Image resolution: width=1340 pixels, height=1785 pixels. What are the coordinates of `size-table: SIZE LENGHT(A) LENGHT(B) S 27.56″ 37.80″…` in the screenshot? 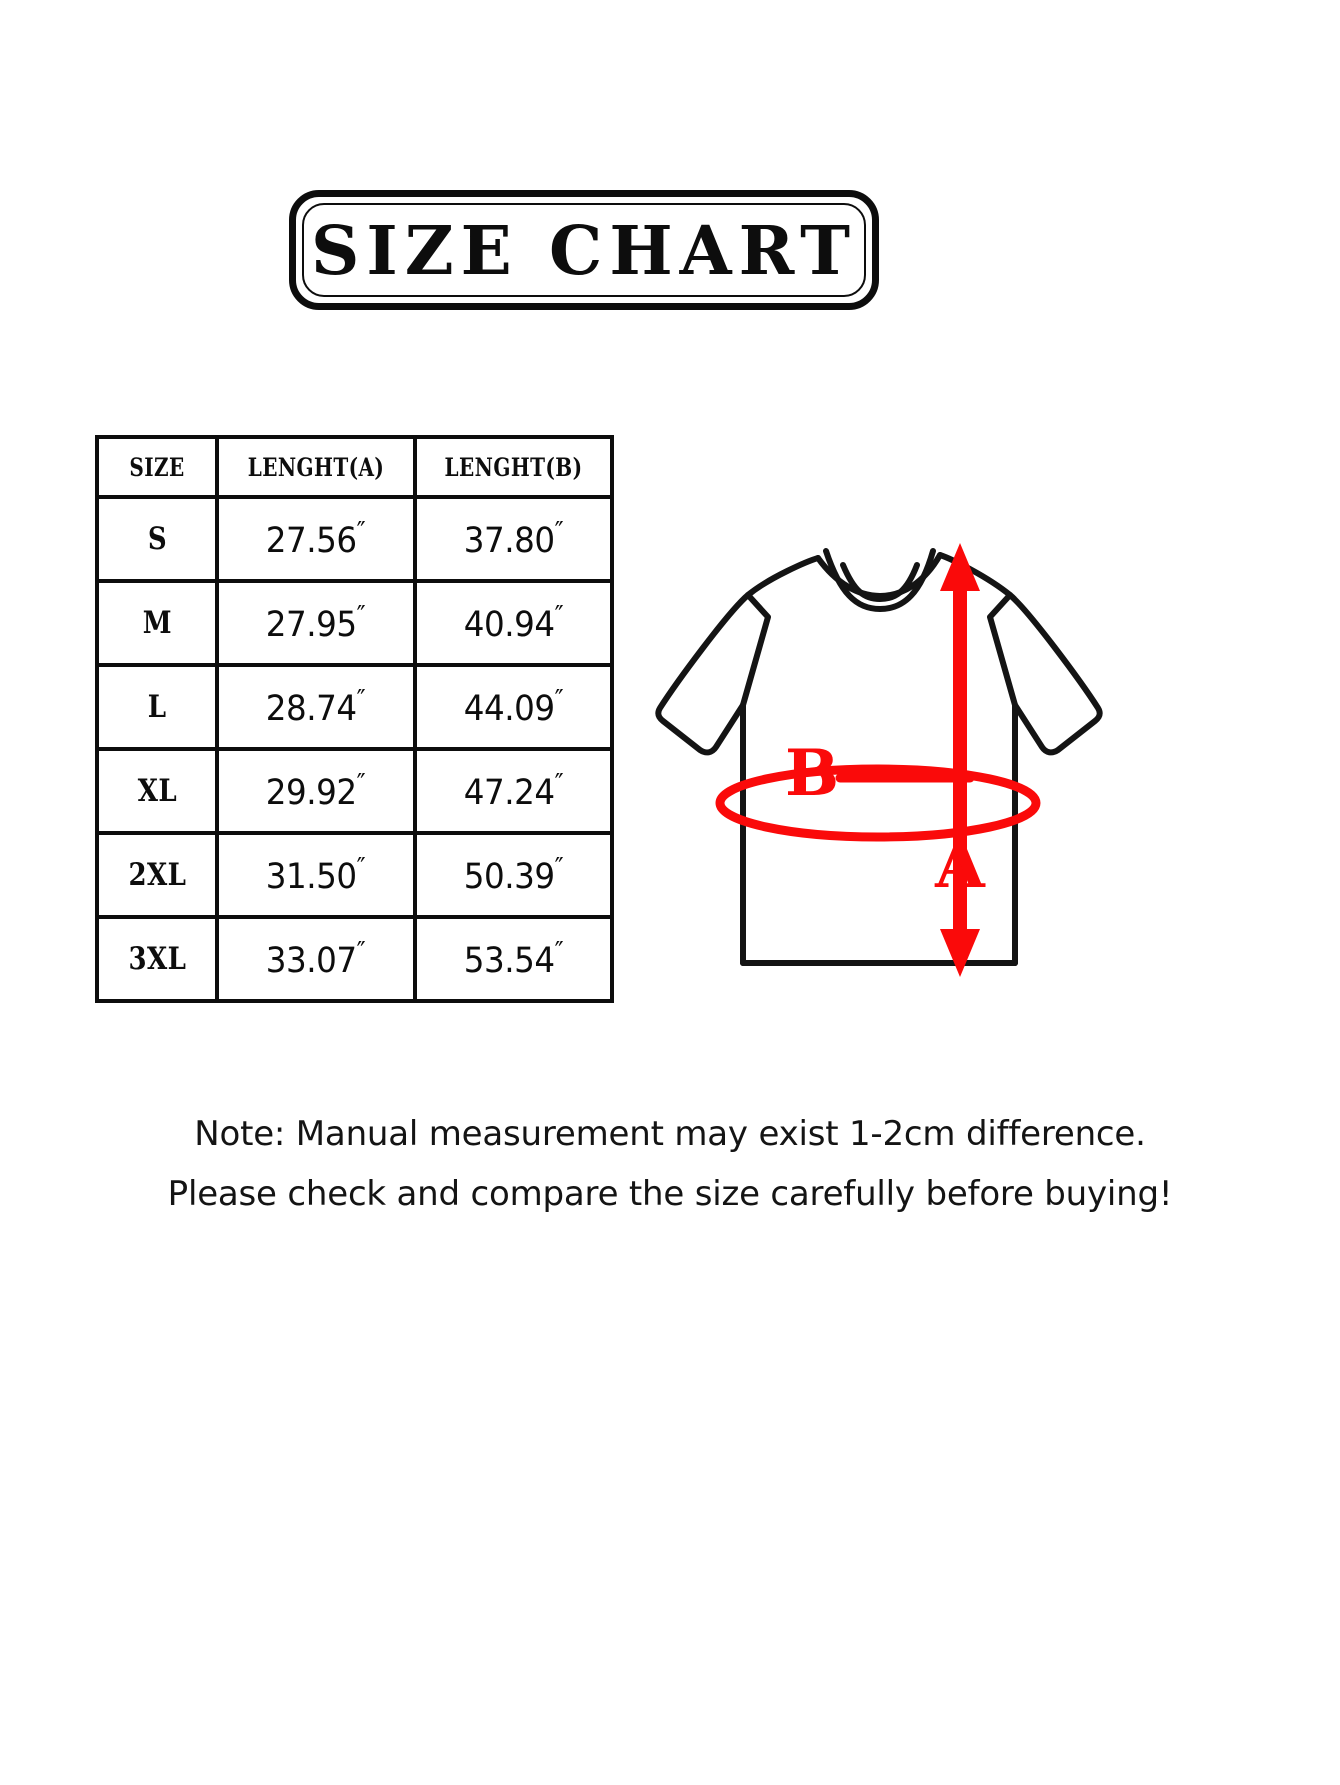 It's located at (354, 719).